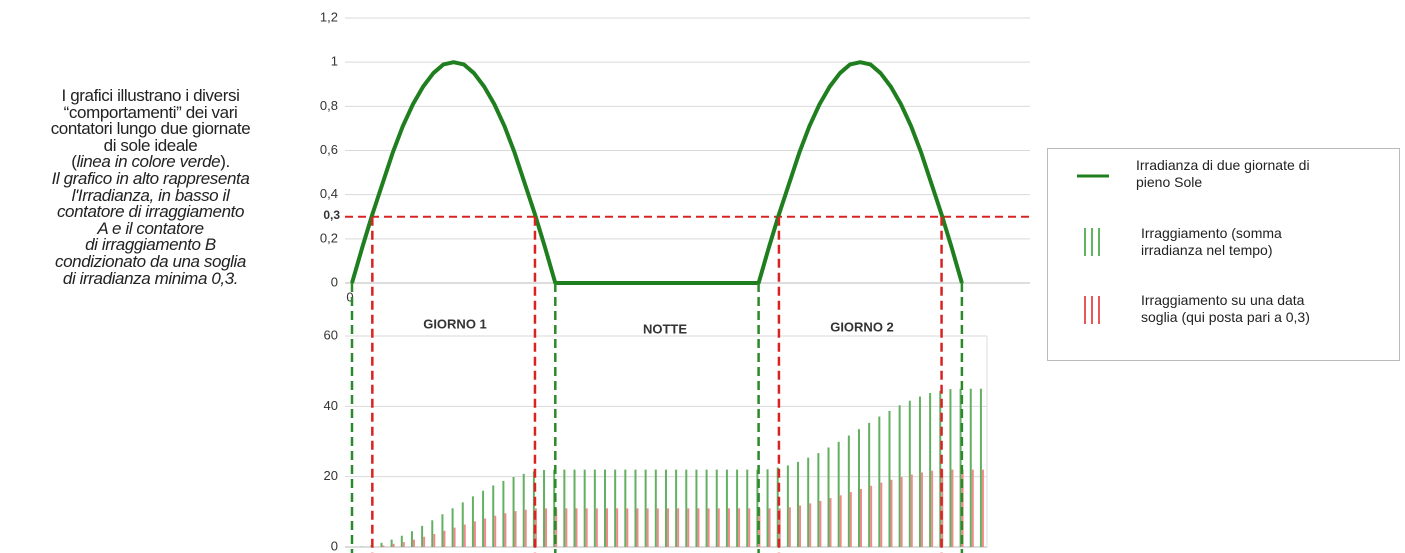 The width and height of the screenshot is (1405, 553). I want to click on description-text: (, so click(74, 162).